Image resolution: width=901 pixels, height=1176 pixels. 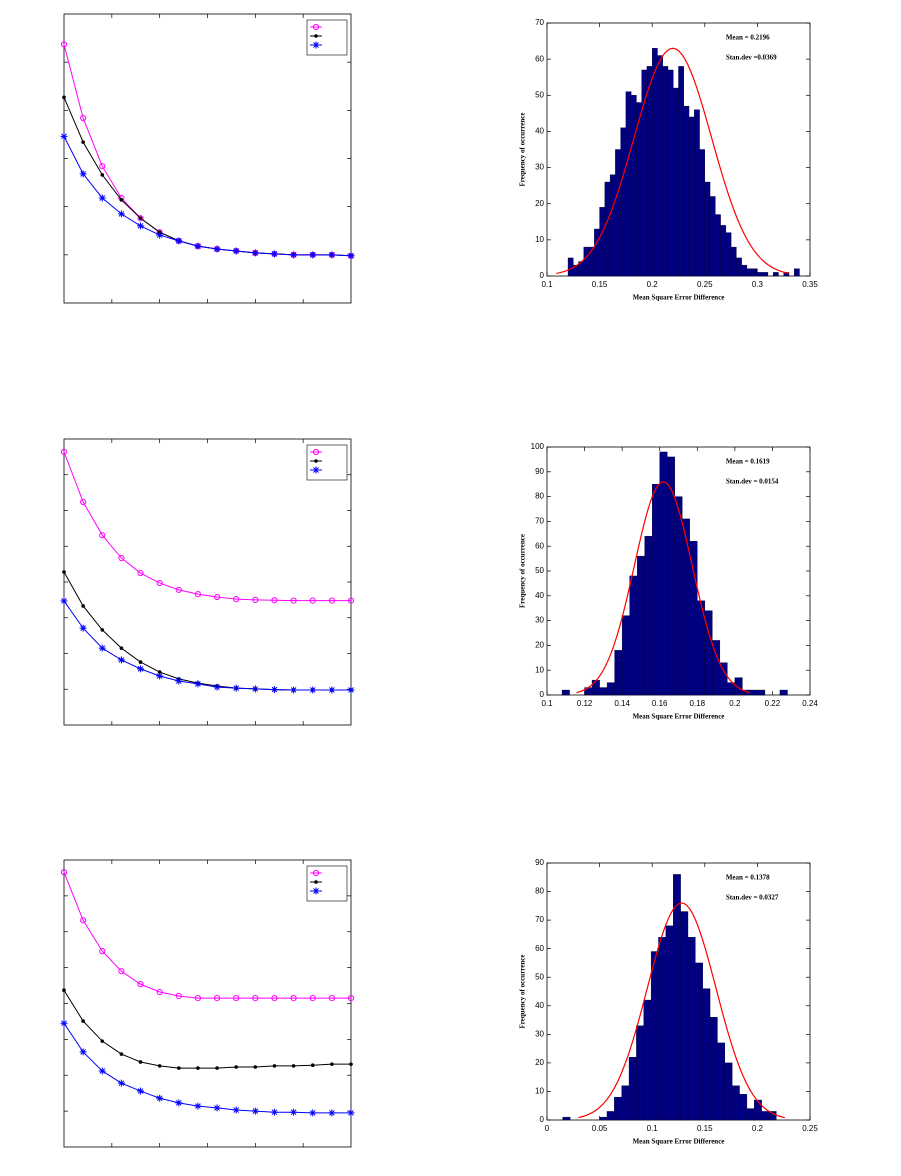 I want to click on y-tick-label: 50, so click(x=539, y=94).